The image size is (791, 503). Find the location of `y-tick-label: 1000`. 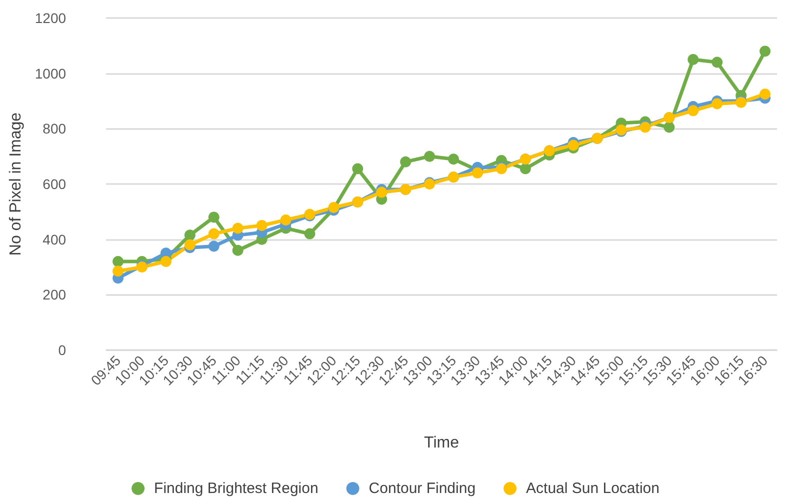

y-tick-label: 1000 is located at coordinates (50, 73).